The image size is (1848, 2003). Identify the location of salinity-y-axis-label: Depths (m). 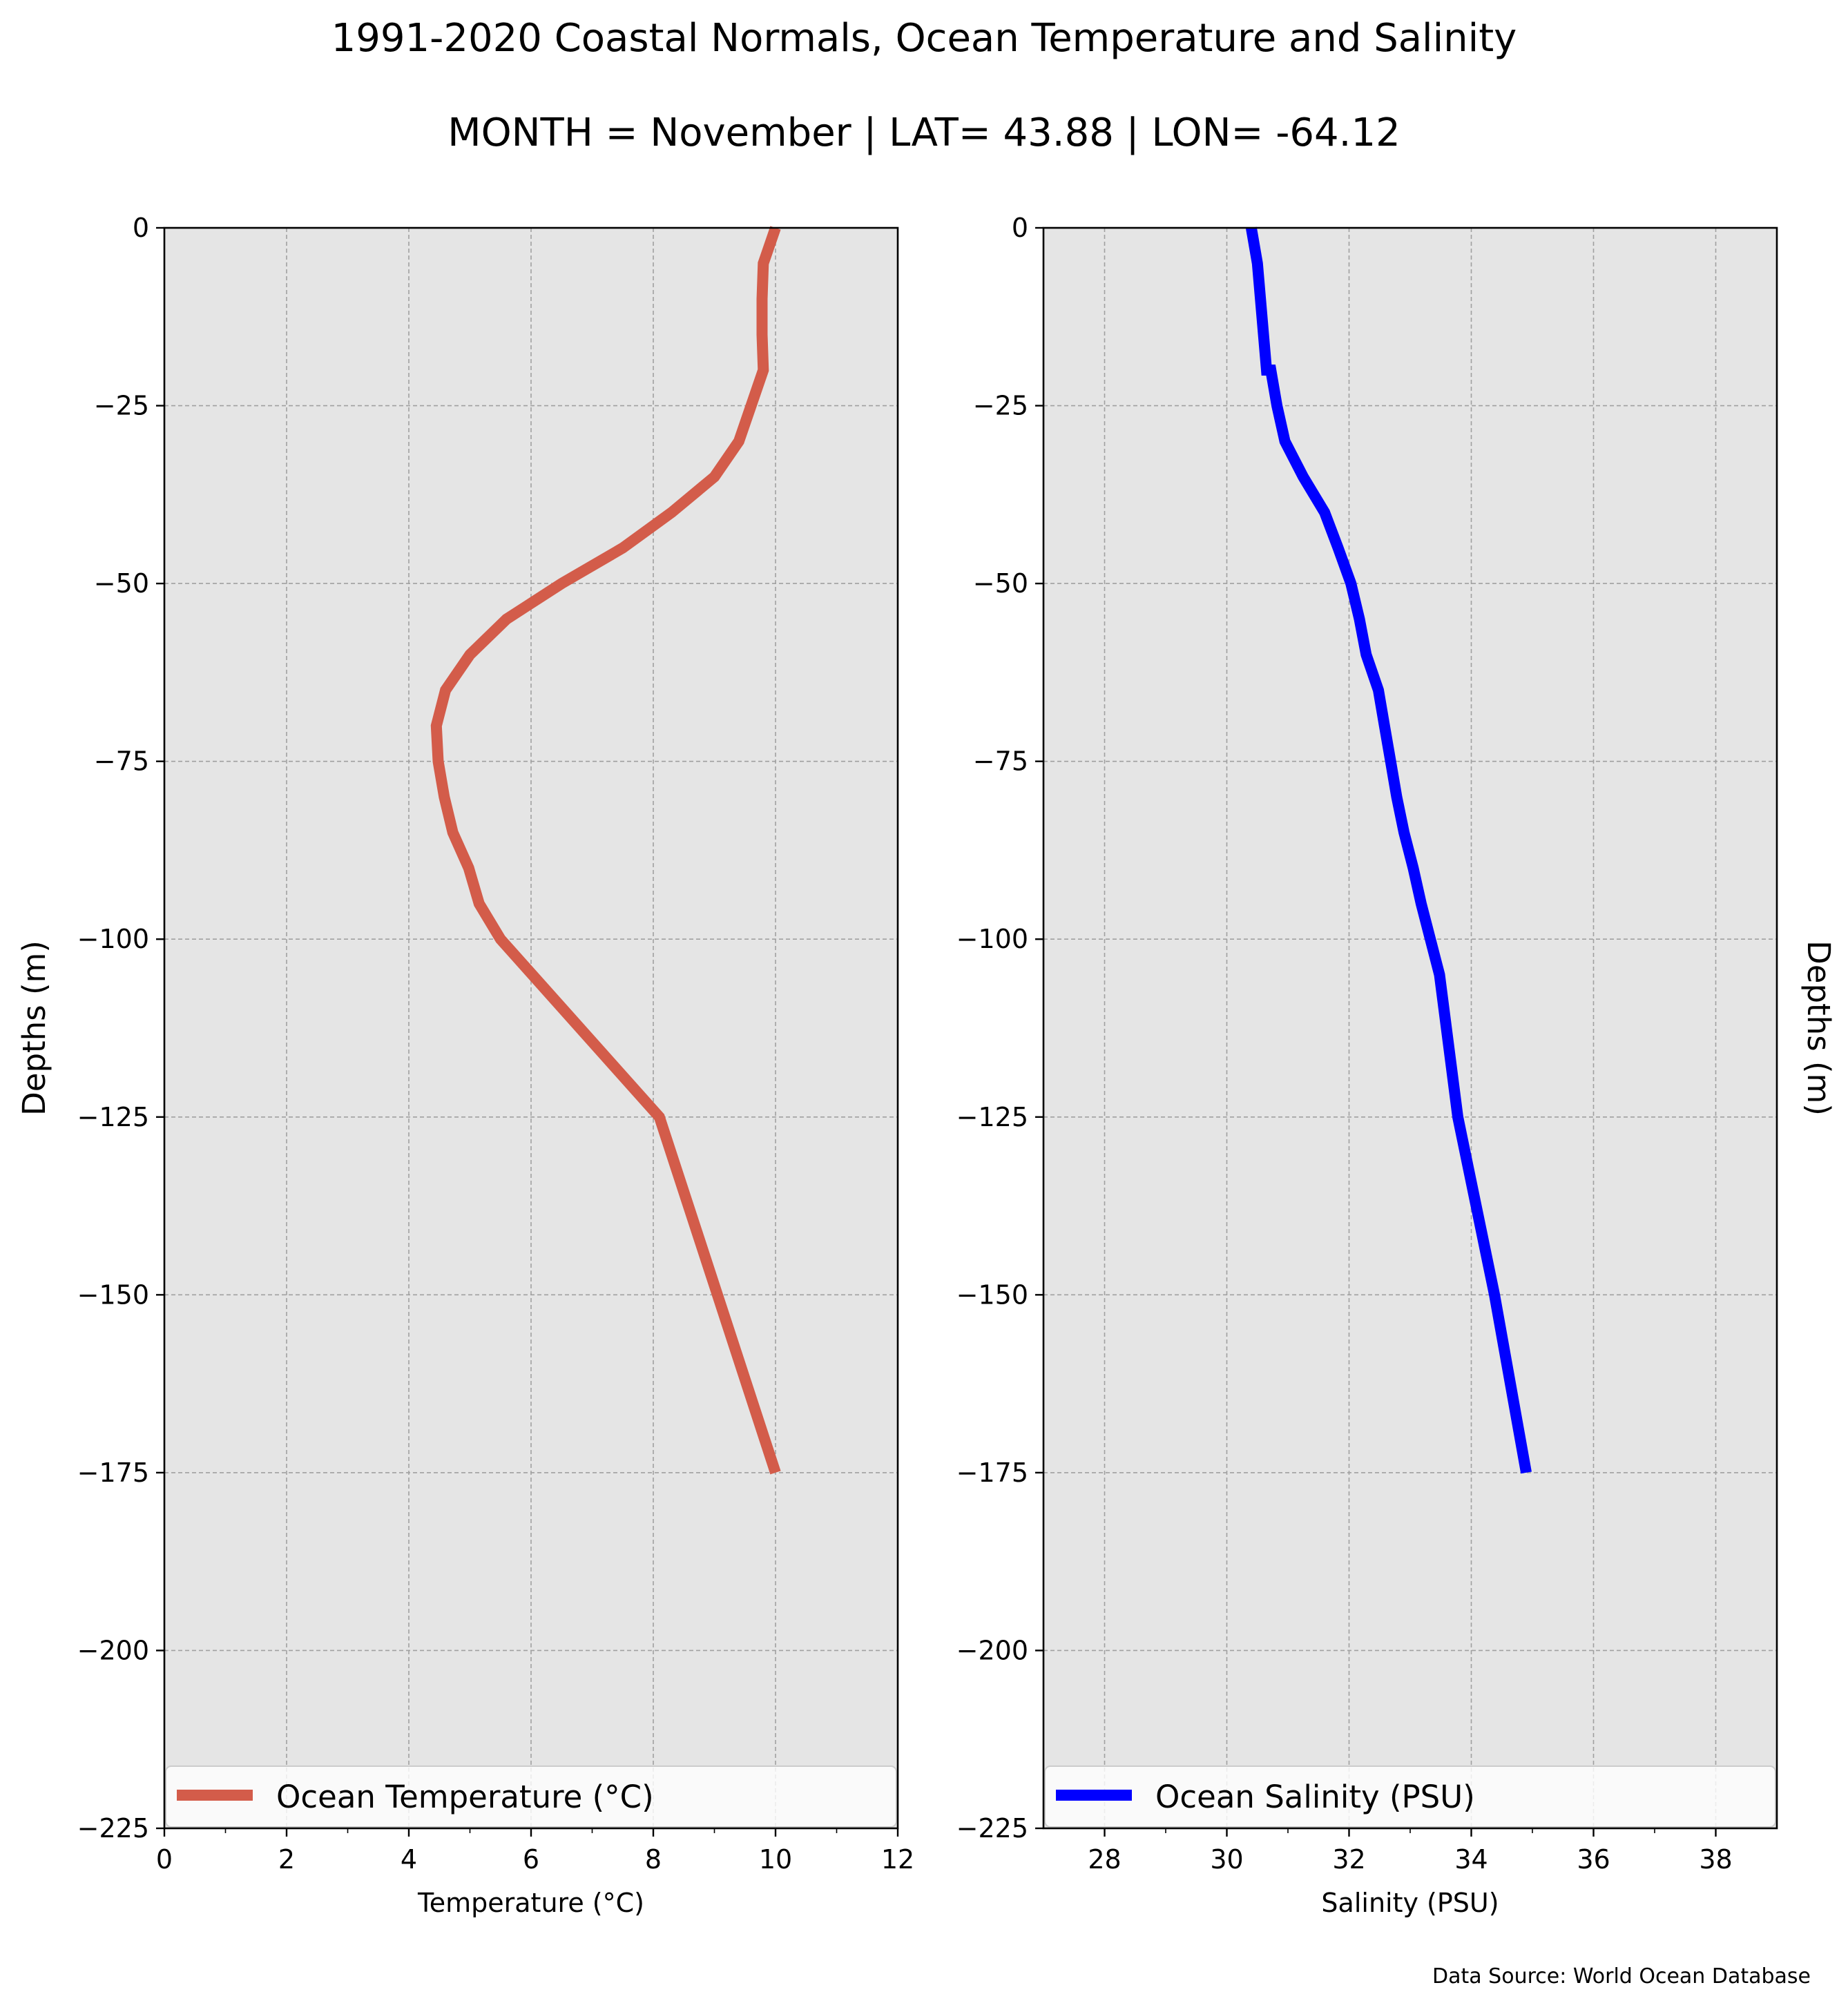
(1818, 1028).